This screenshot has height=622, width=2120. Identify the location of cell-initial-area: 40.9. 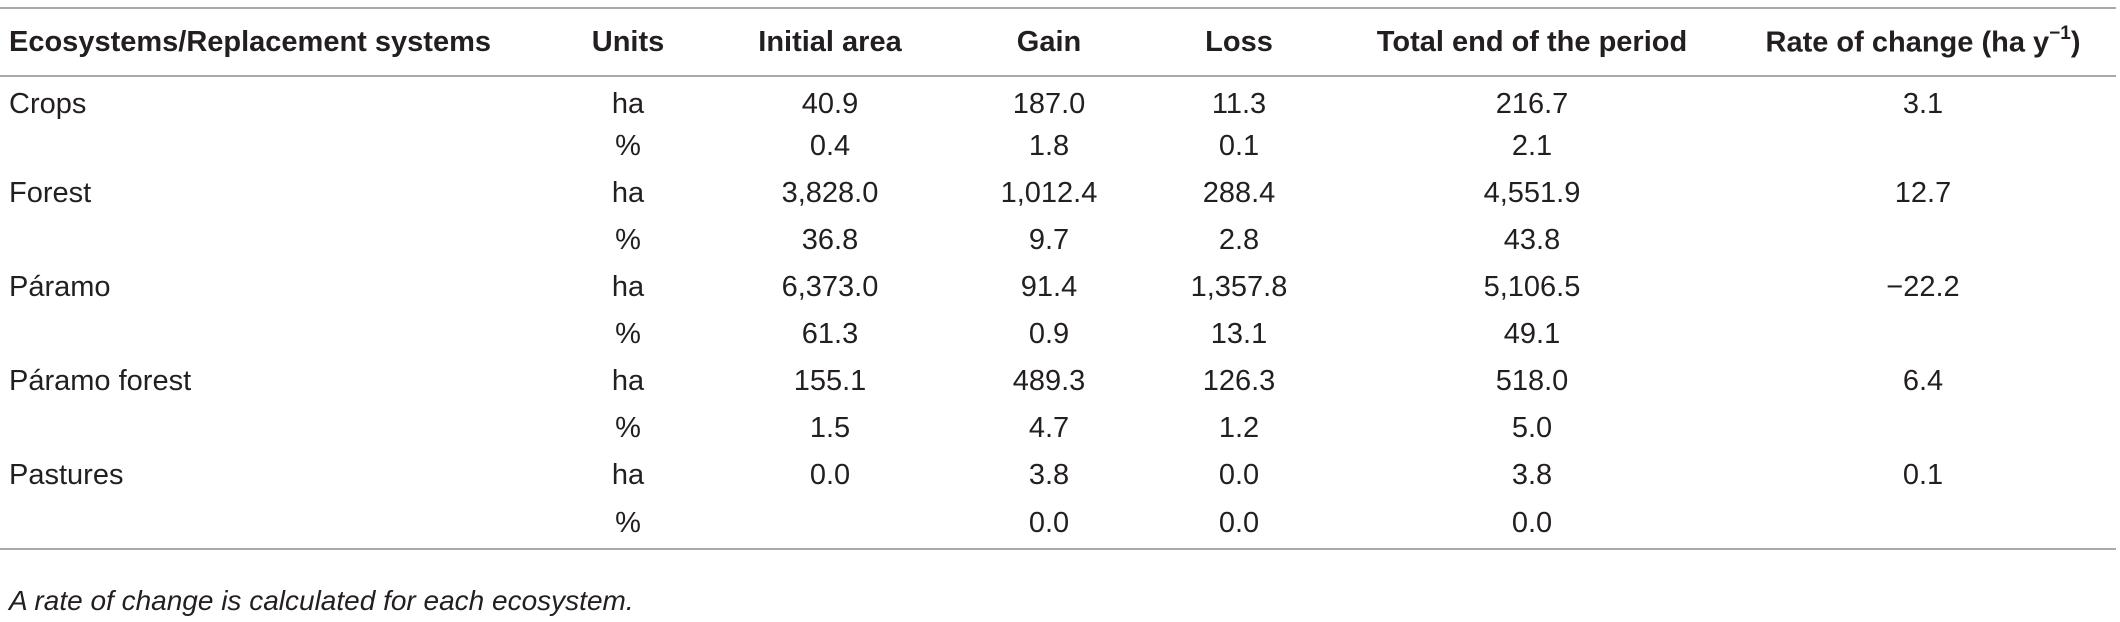
(830, 103).